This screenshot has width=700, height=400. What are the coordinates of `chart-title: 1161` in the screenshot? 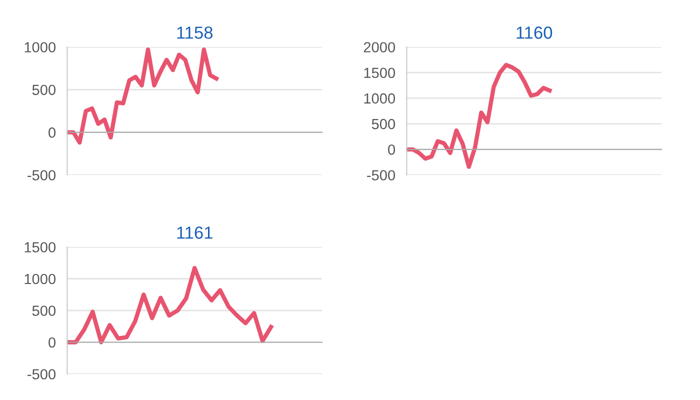 It's located at (194, 232).